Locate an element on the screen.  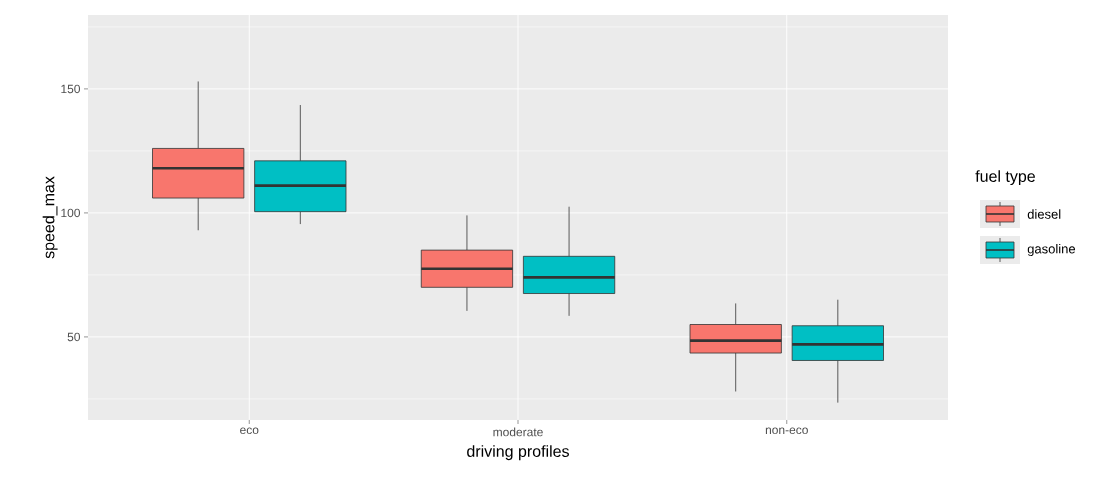
y-tick-label: 150 is located at coordinates (70, 89).